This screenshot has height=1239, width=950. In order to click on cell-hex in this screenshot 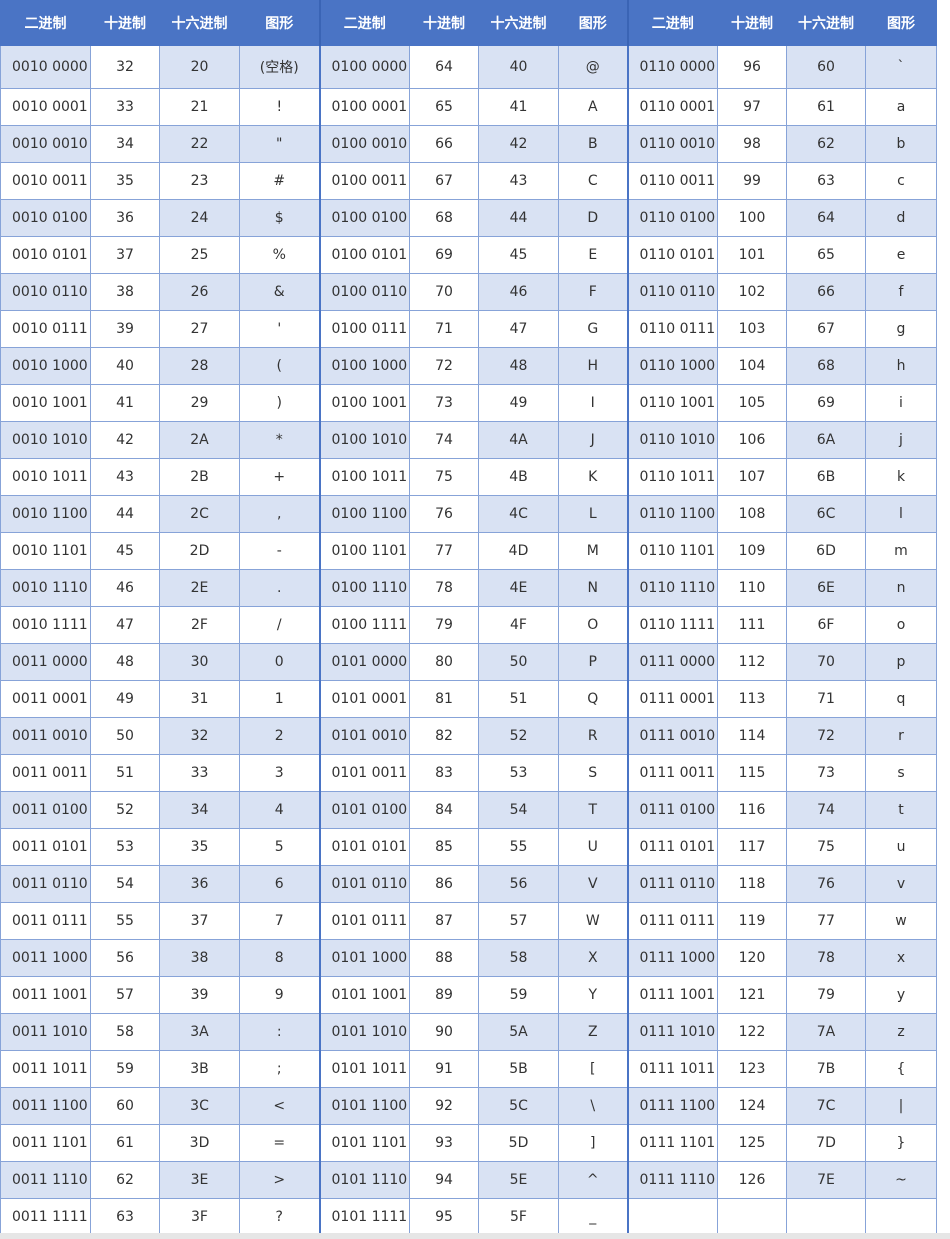, I will do `click(826, 1217)`.